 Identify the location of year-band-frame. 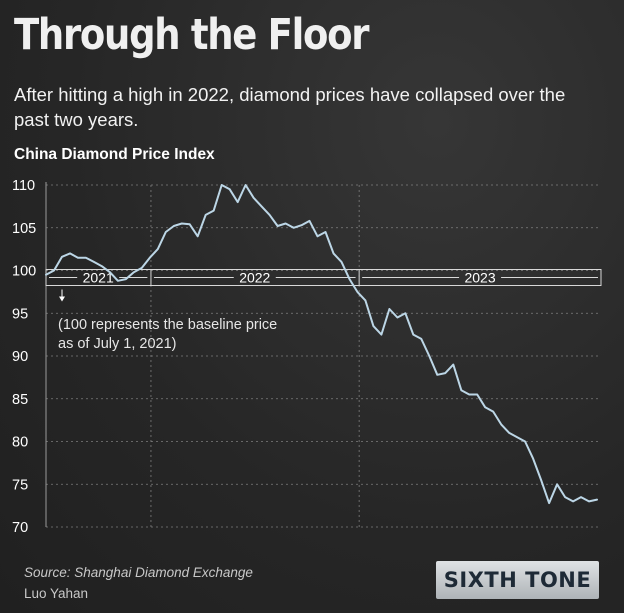
(323, 277).